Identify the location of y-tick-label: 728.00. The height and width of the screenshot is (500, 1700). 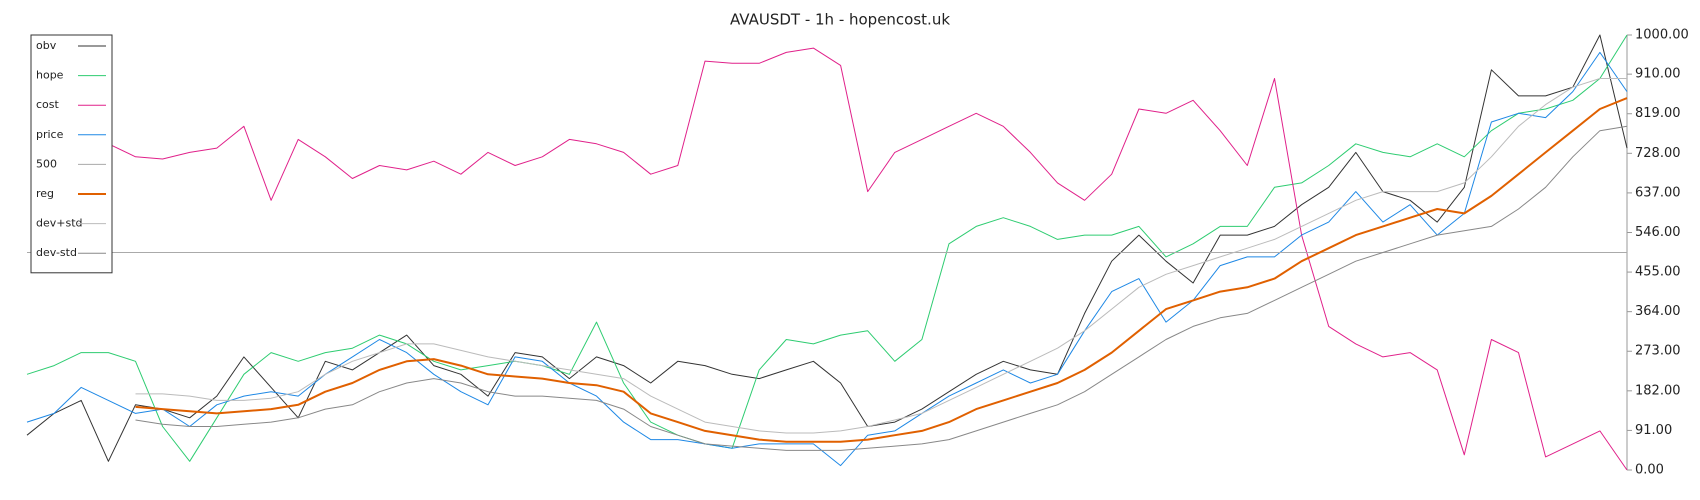
(1658, 153).